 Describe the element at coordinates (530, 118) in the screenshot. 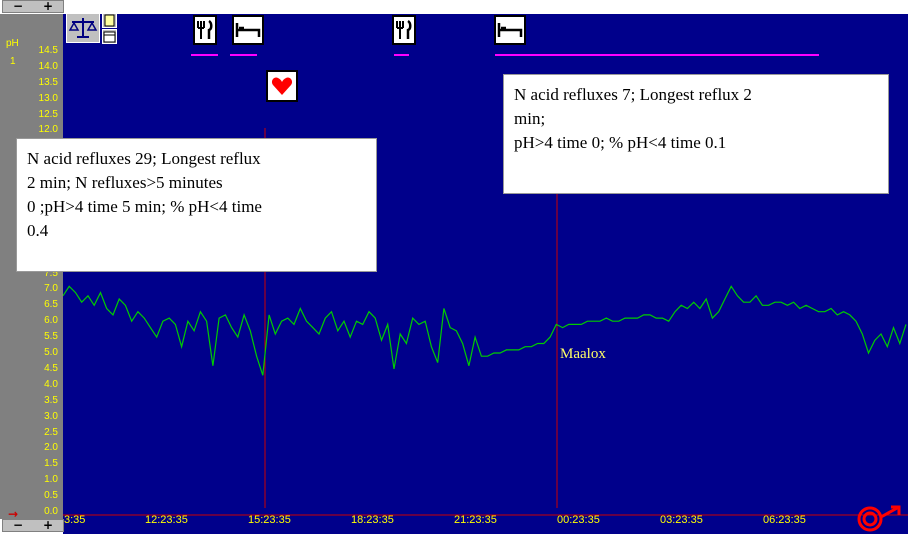

I see `right-stats-line-2: min;` at that location.